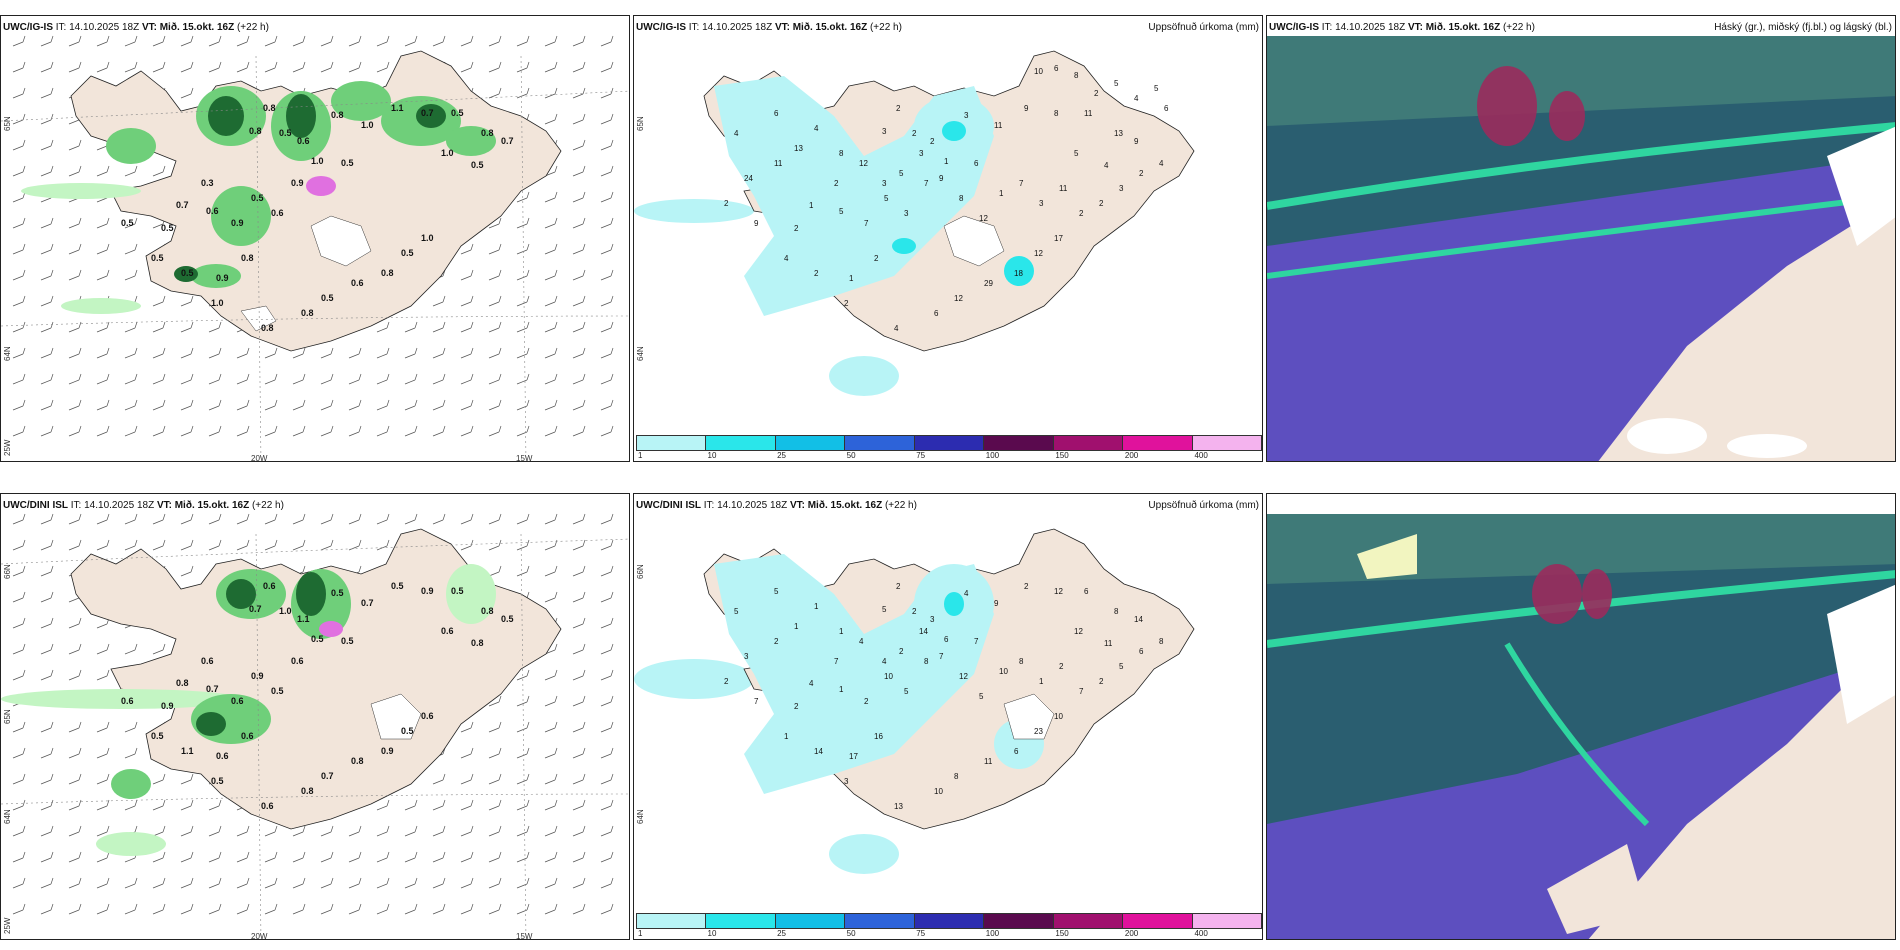  I want to click on value-label: 7, so click(1021, 183).